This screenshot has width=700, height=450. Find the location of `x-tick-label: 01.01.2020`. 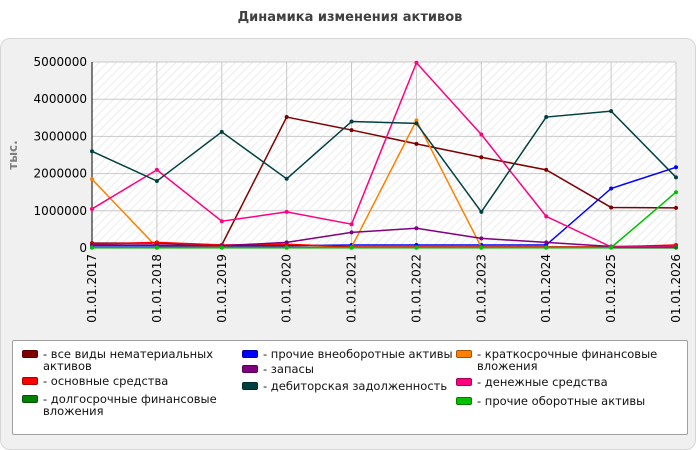

x-tick-label: 01.01.2020 is located at coordinates (287, 288).